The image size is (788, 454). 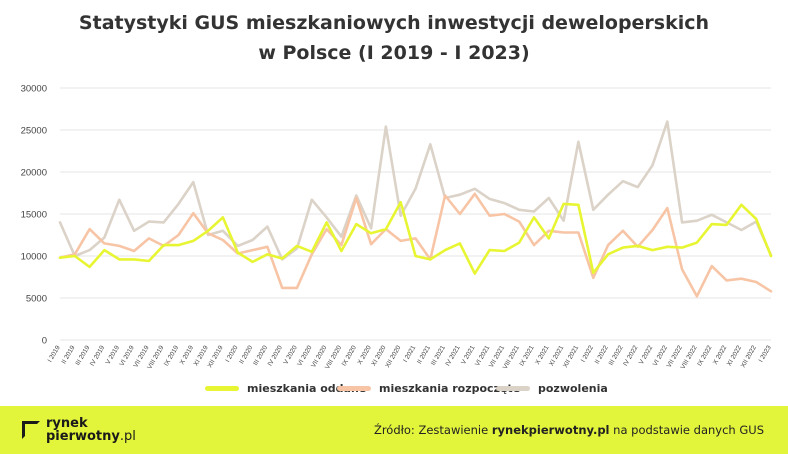 What do you see at coordinates (432, 430) in the screenshot?
I see `source-prefix: Źródło: Zestawienie` at bounding box center [432, 430].